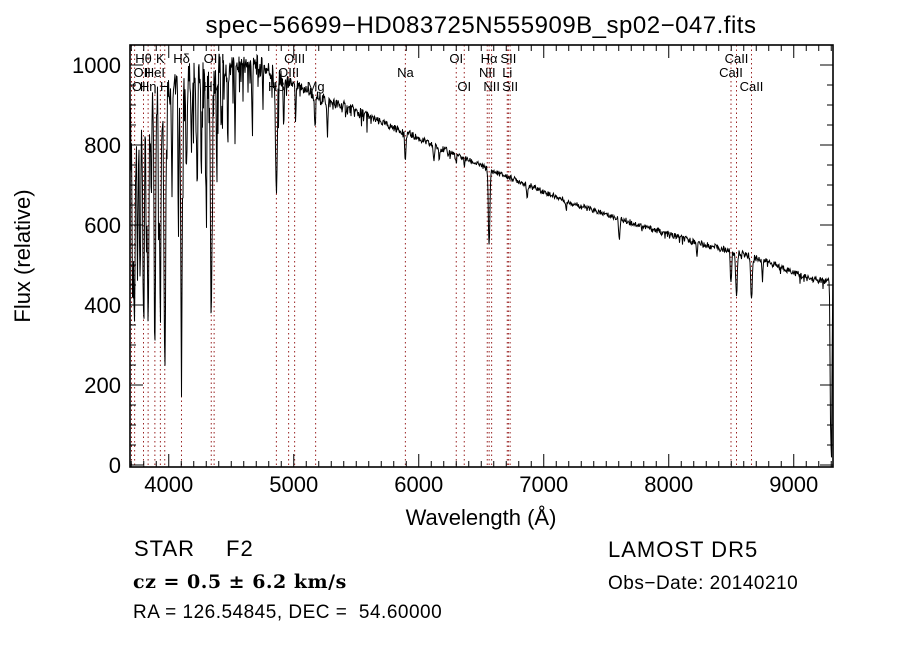 The height and width of the screenshot is (649, 900). What do you see at coordinates (148, 86) in the screenshot?
I see `spectral-line-label: Hη` at bounding box center [148, 86].